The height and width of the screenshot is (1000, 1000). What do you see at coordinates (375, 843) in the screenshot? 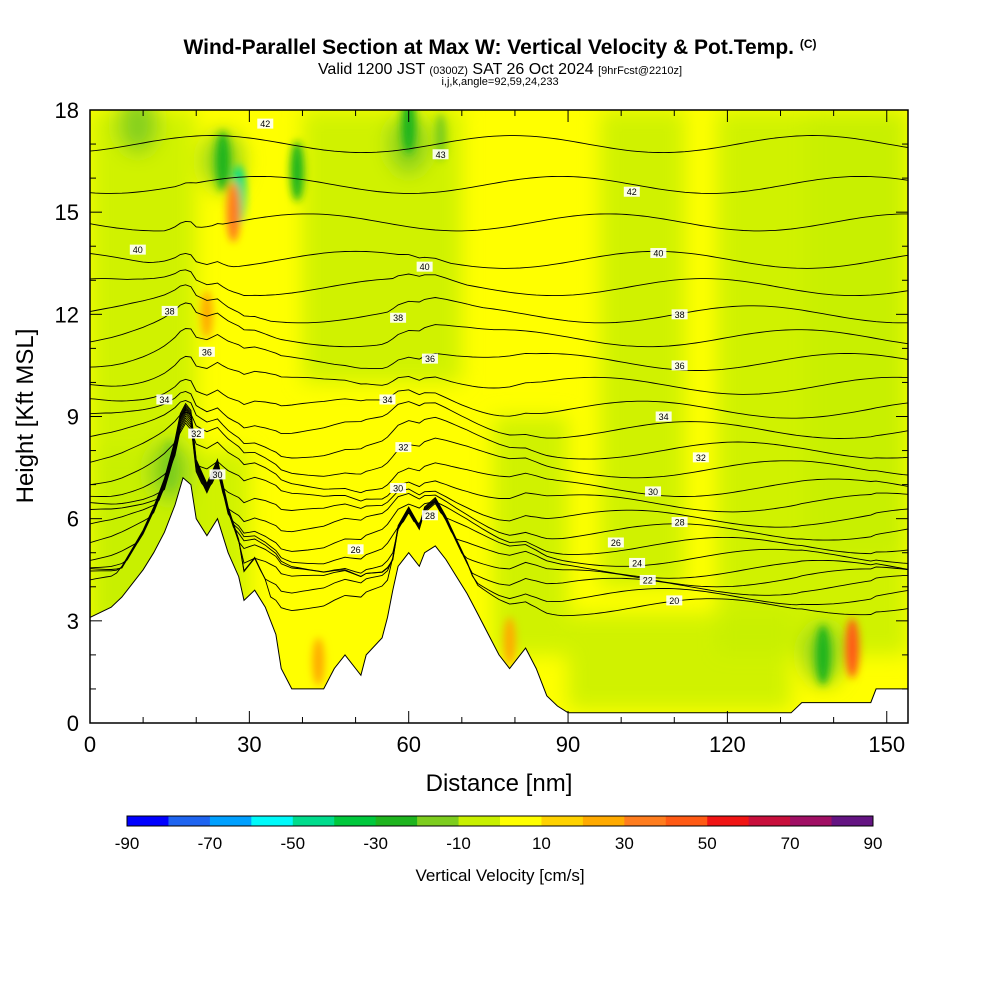
I see `colorbar-tick-label: -30` at bounding box center [375, 843].